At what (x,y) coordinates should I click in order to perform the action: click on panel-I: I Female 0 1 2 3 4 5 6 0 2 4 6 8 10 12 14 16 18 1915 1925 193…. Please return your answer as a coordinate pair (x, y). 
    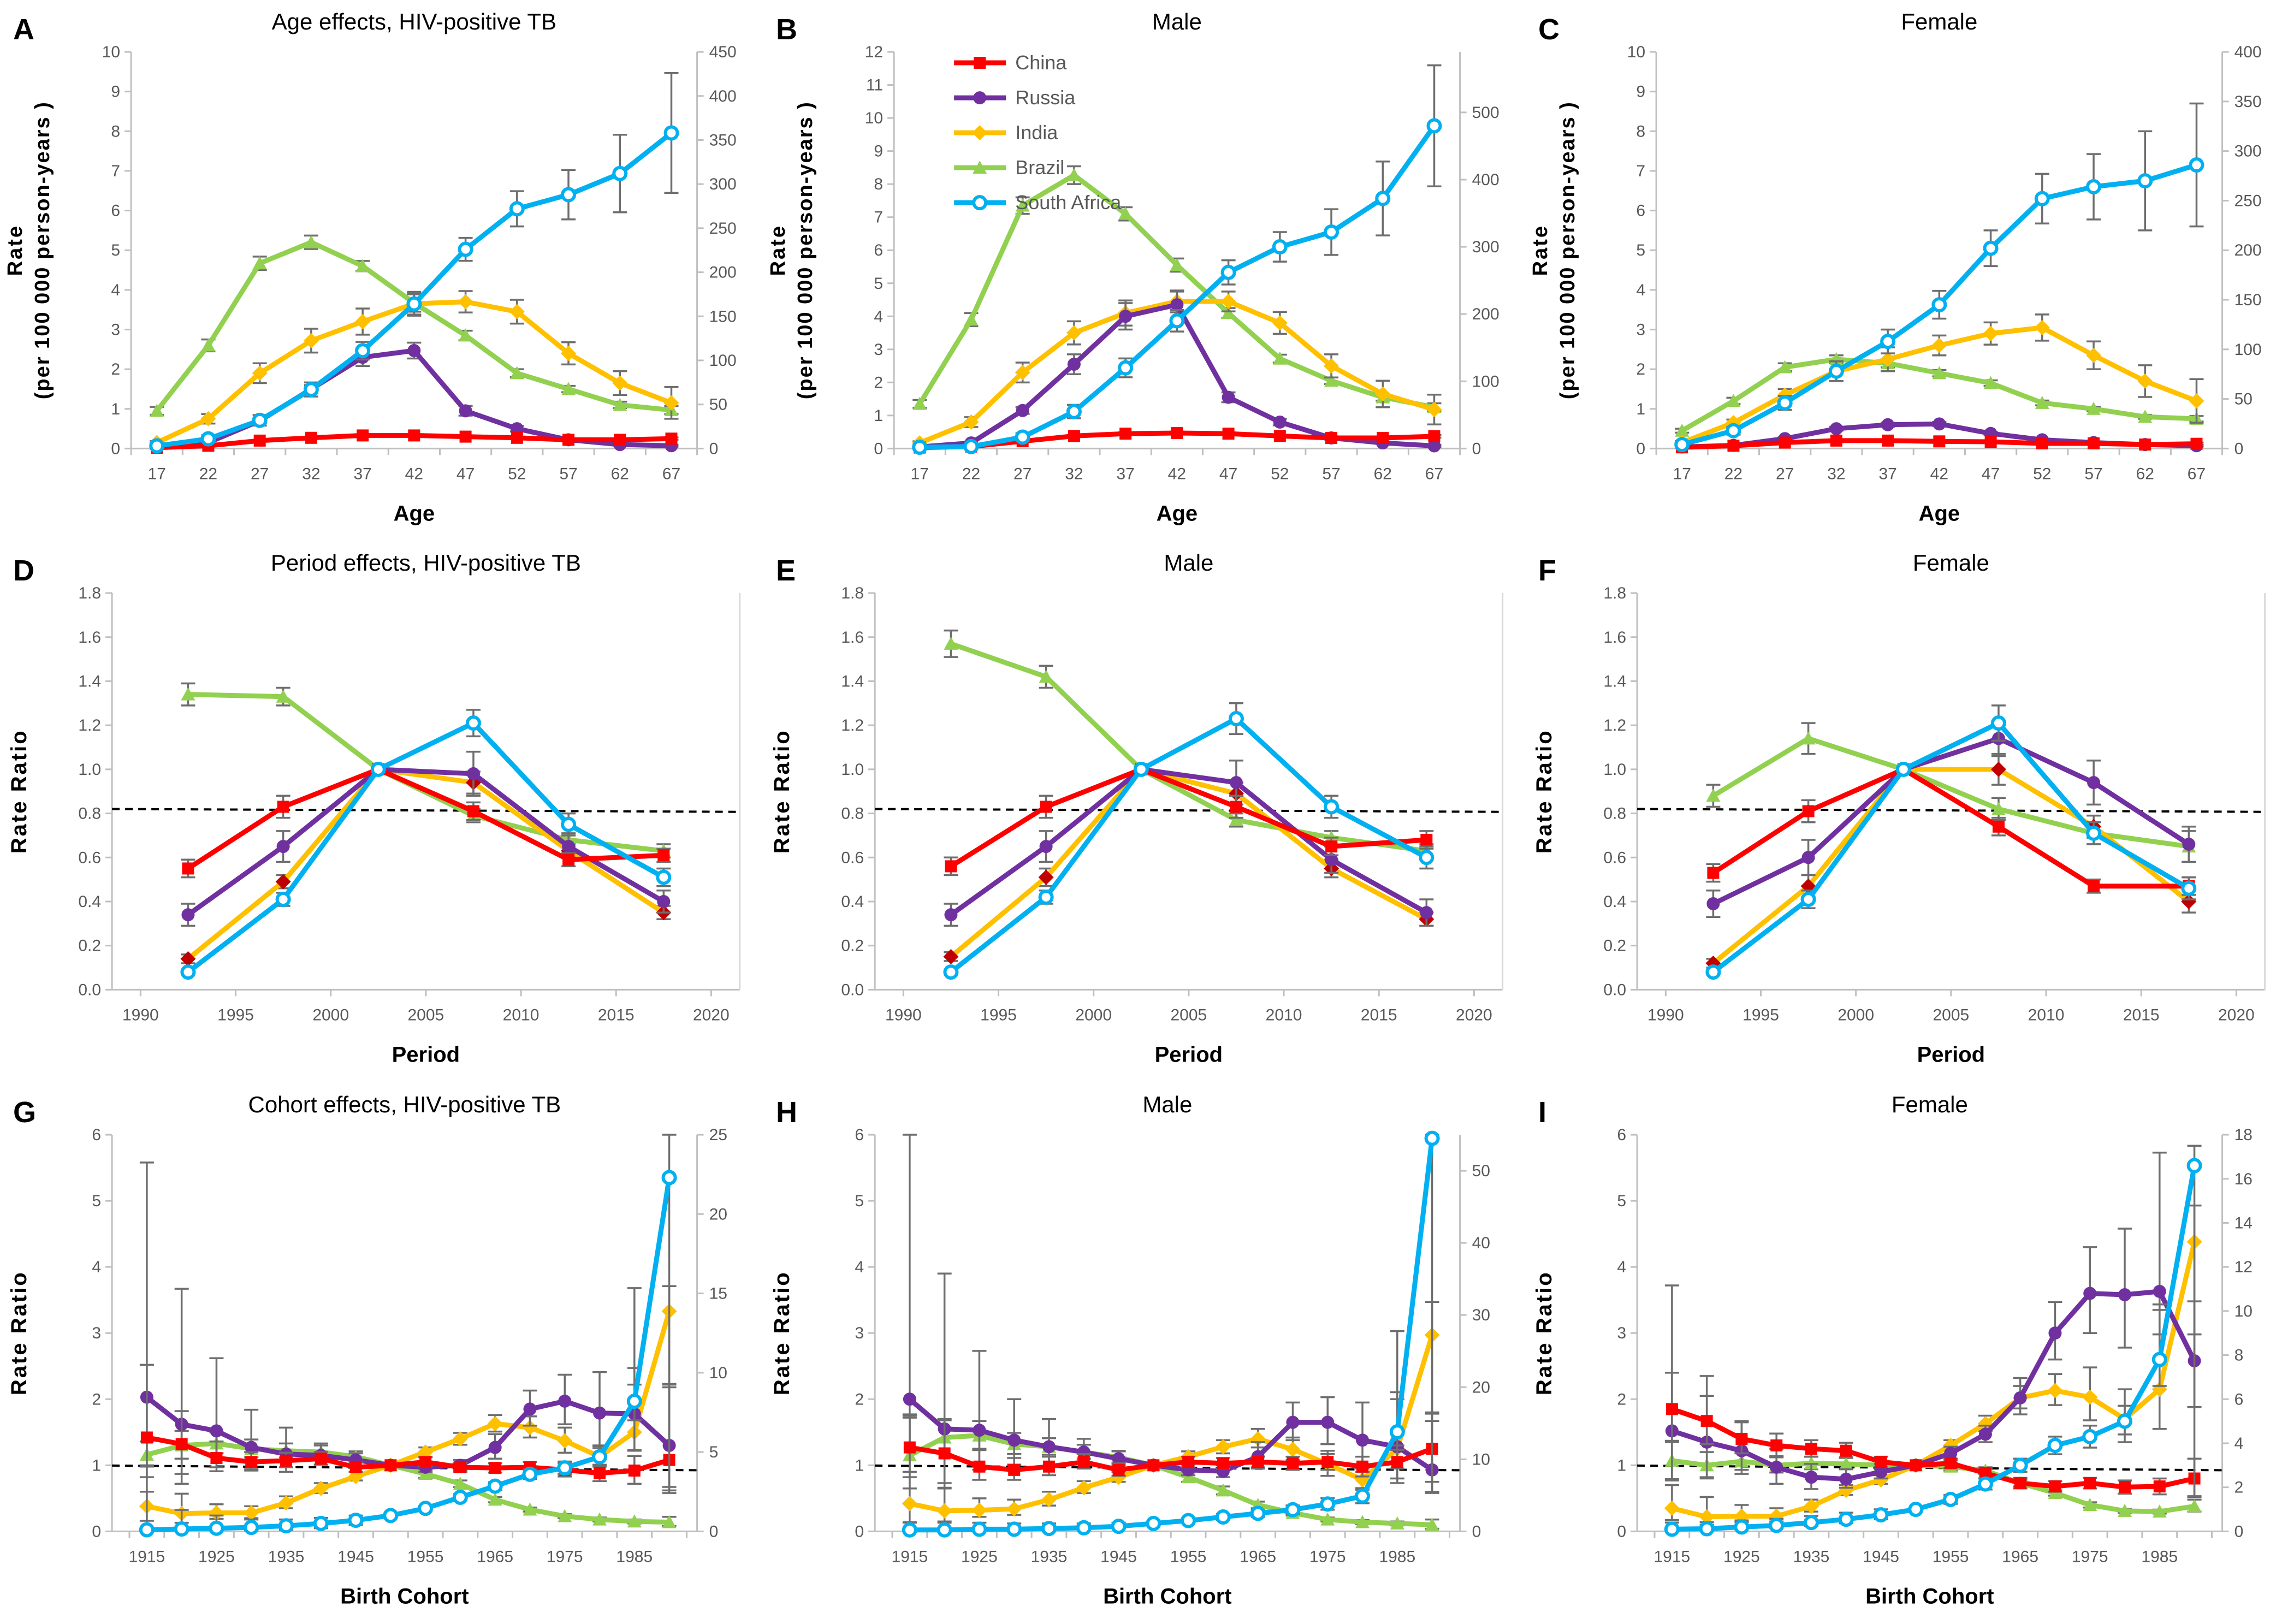
    Looking at the image, I should click on (1907, 1353).